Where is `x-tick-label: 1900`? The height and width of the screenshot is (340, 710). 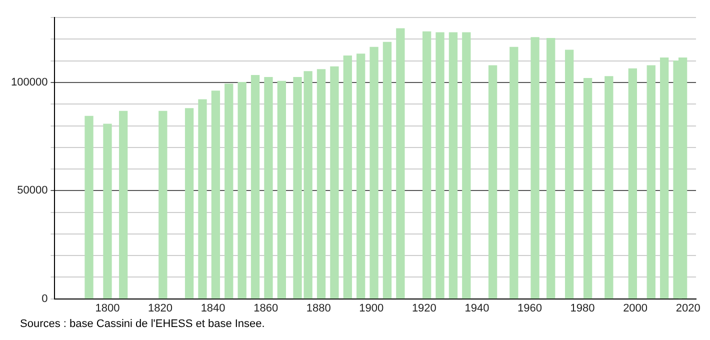 x-tick-label: 1900 is located at coordinates (371, 308).